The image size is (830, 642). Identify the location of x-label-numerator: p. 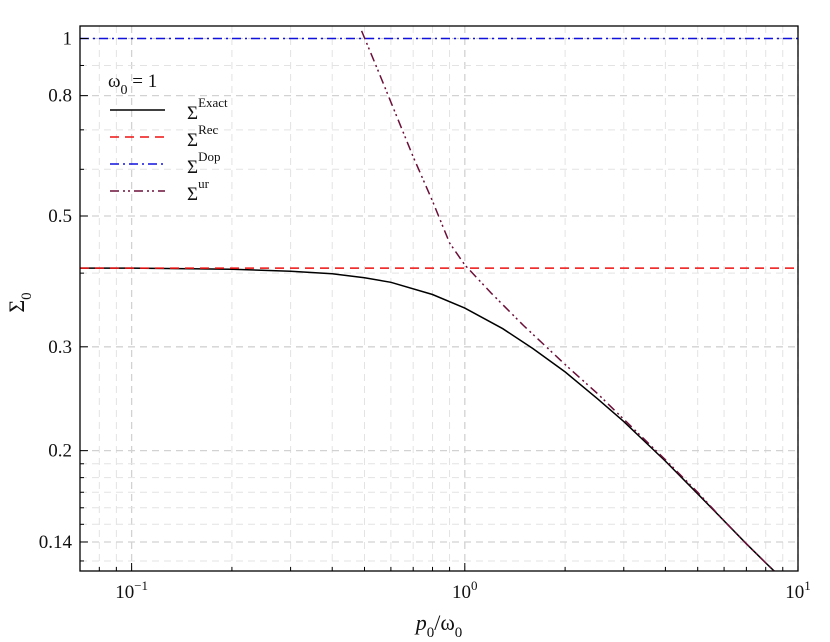
(420, 622).